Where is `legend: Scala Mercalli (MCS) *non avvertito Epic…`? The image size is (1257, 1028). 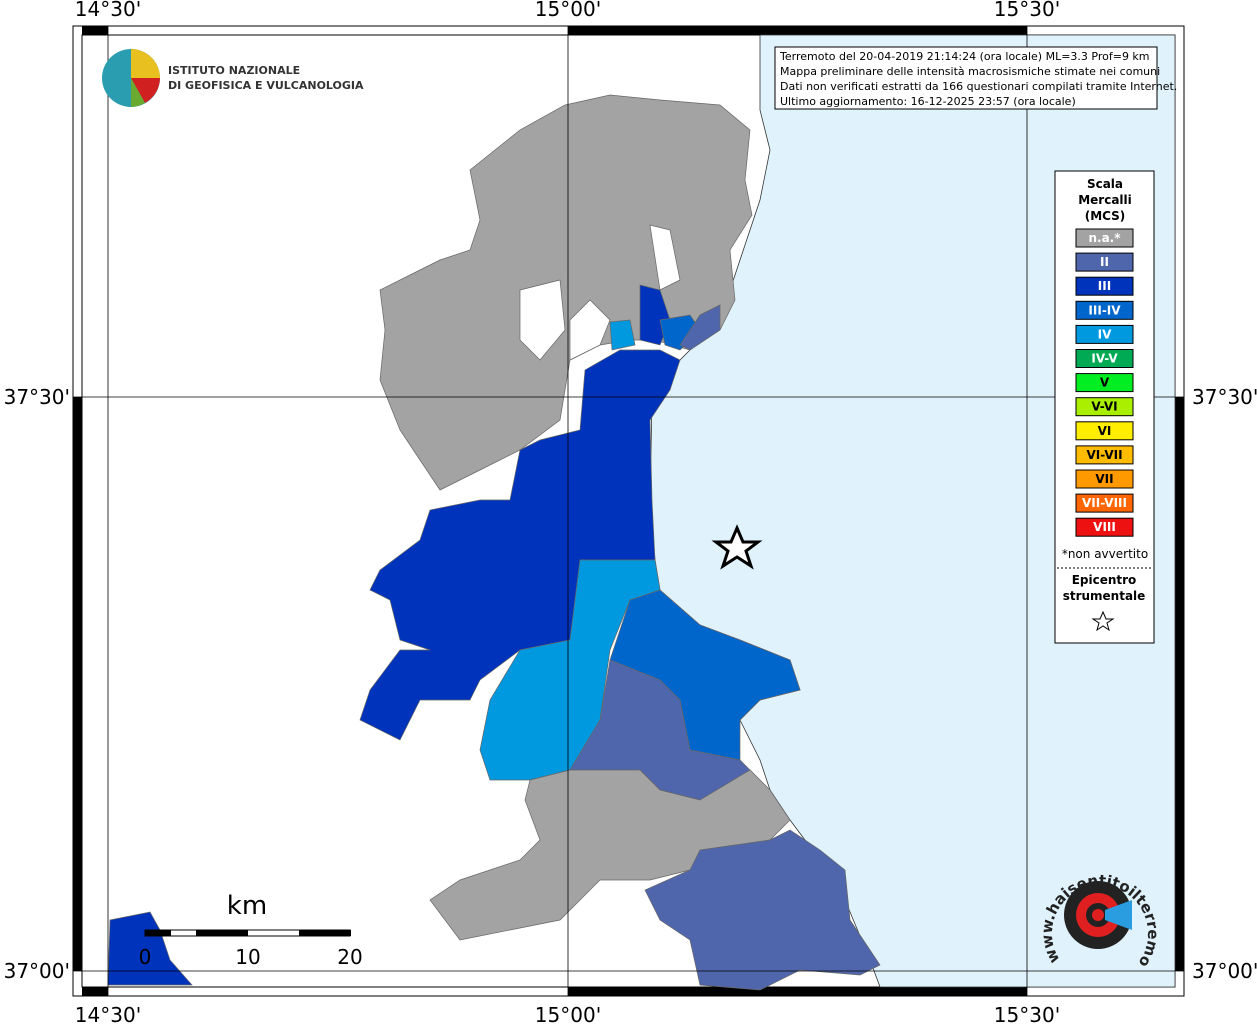
legend: Scala Mercalli (MCS) *non avvertito Epic… is located at coordinates (1104, 407).